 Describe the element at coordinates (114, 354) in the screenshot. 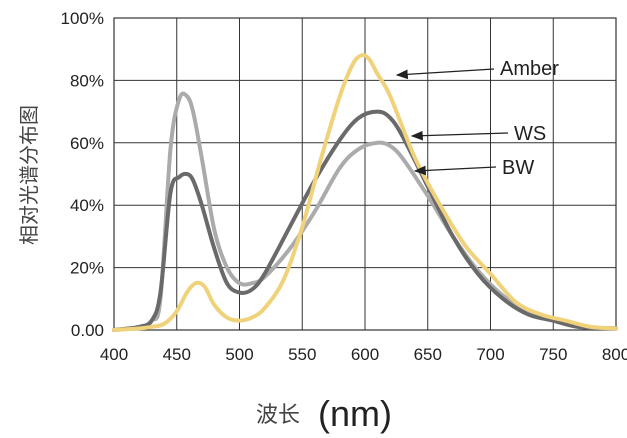

I see `x-tick-label: 400` at that location.